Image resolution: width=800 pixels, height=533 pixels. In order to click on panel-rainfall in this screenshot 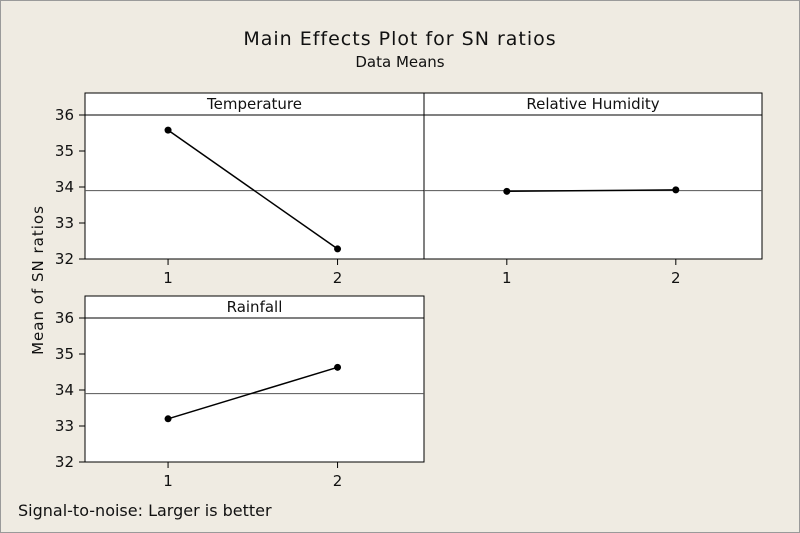, I will do `click(254, 379)`.